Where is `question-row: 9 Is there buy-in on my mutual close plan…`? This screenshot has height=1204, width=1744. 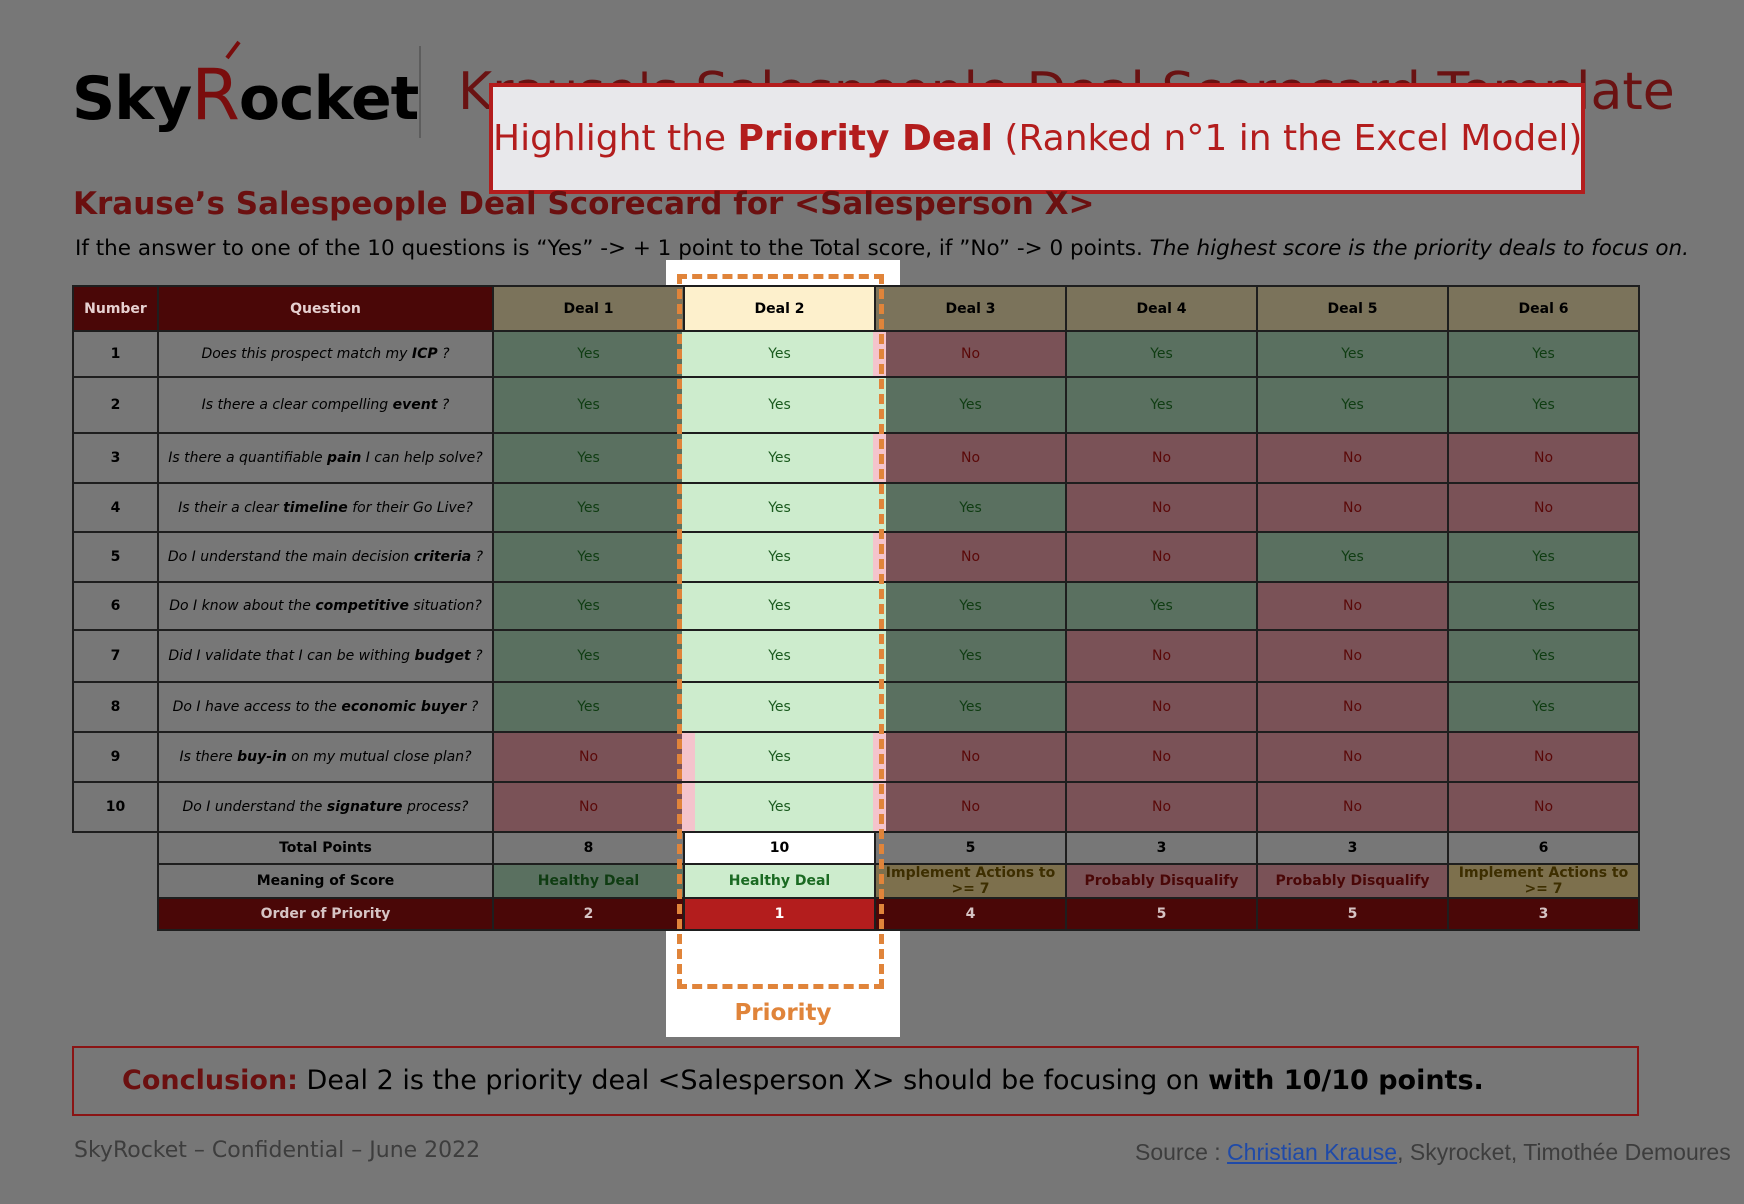
question-row: 9 Is there buy-in on my mutual close plan… is located at coordinates (856, 757).